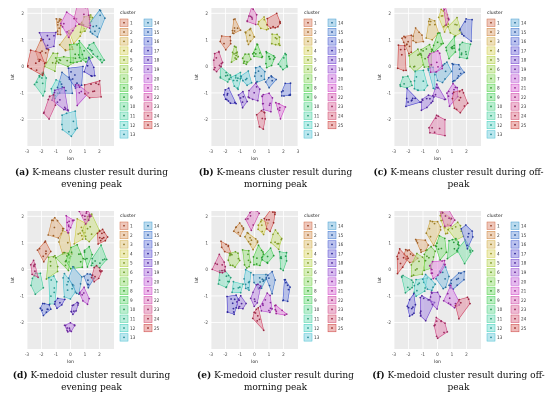 This screenshot has height=407, width=550. What do you see at coordinates (498, 272) in the screenshot?
I see `legend-label: 6` at bounding box center [498, 272].